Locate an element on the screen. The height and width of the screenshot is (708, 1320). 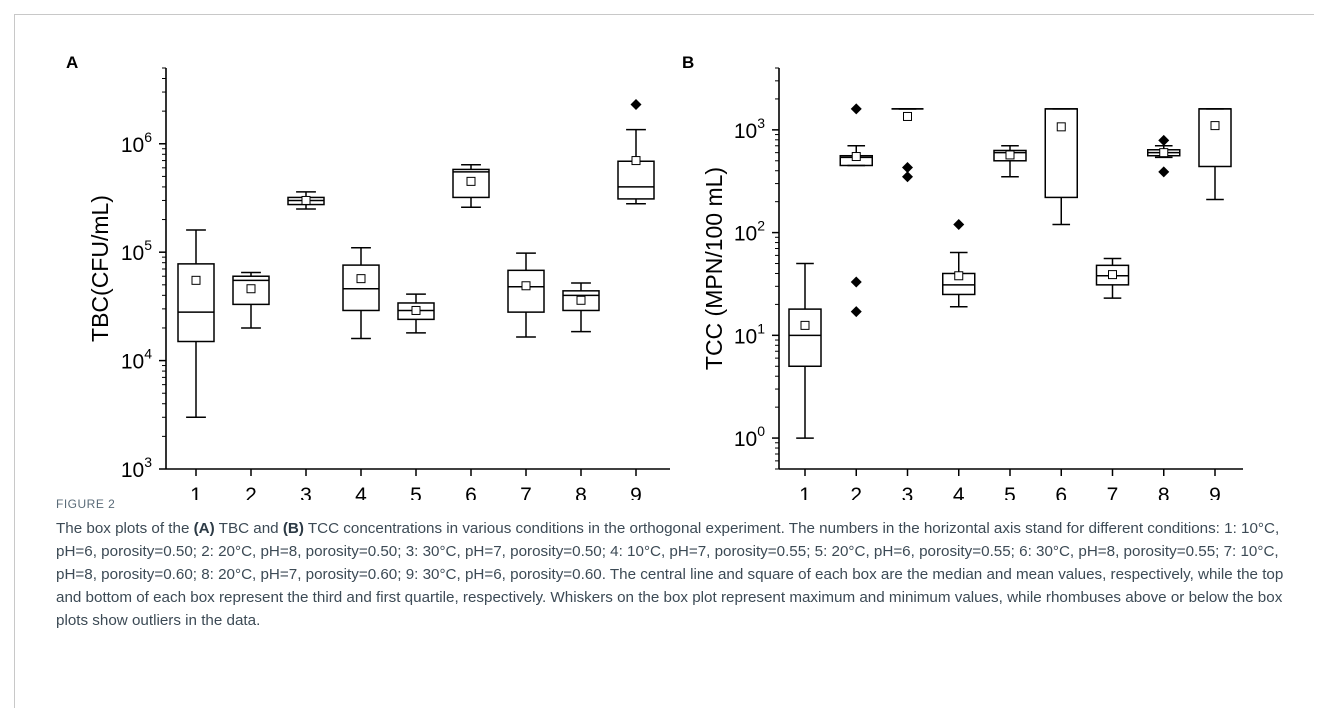
y-tick-label: 10² is located at coordinates (749, 232).